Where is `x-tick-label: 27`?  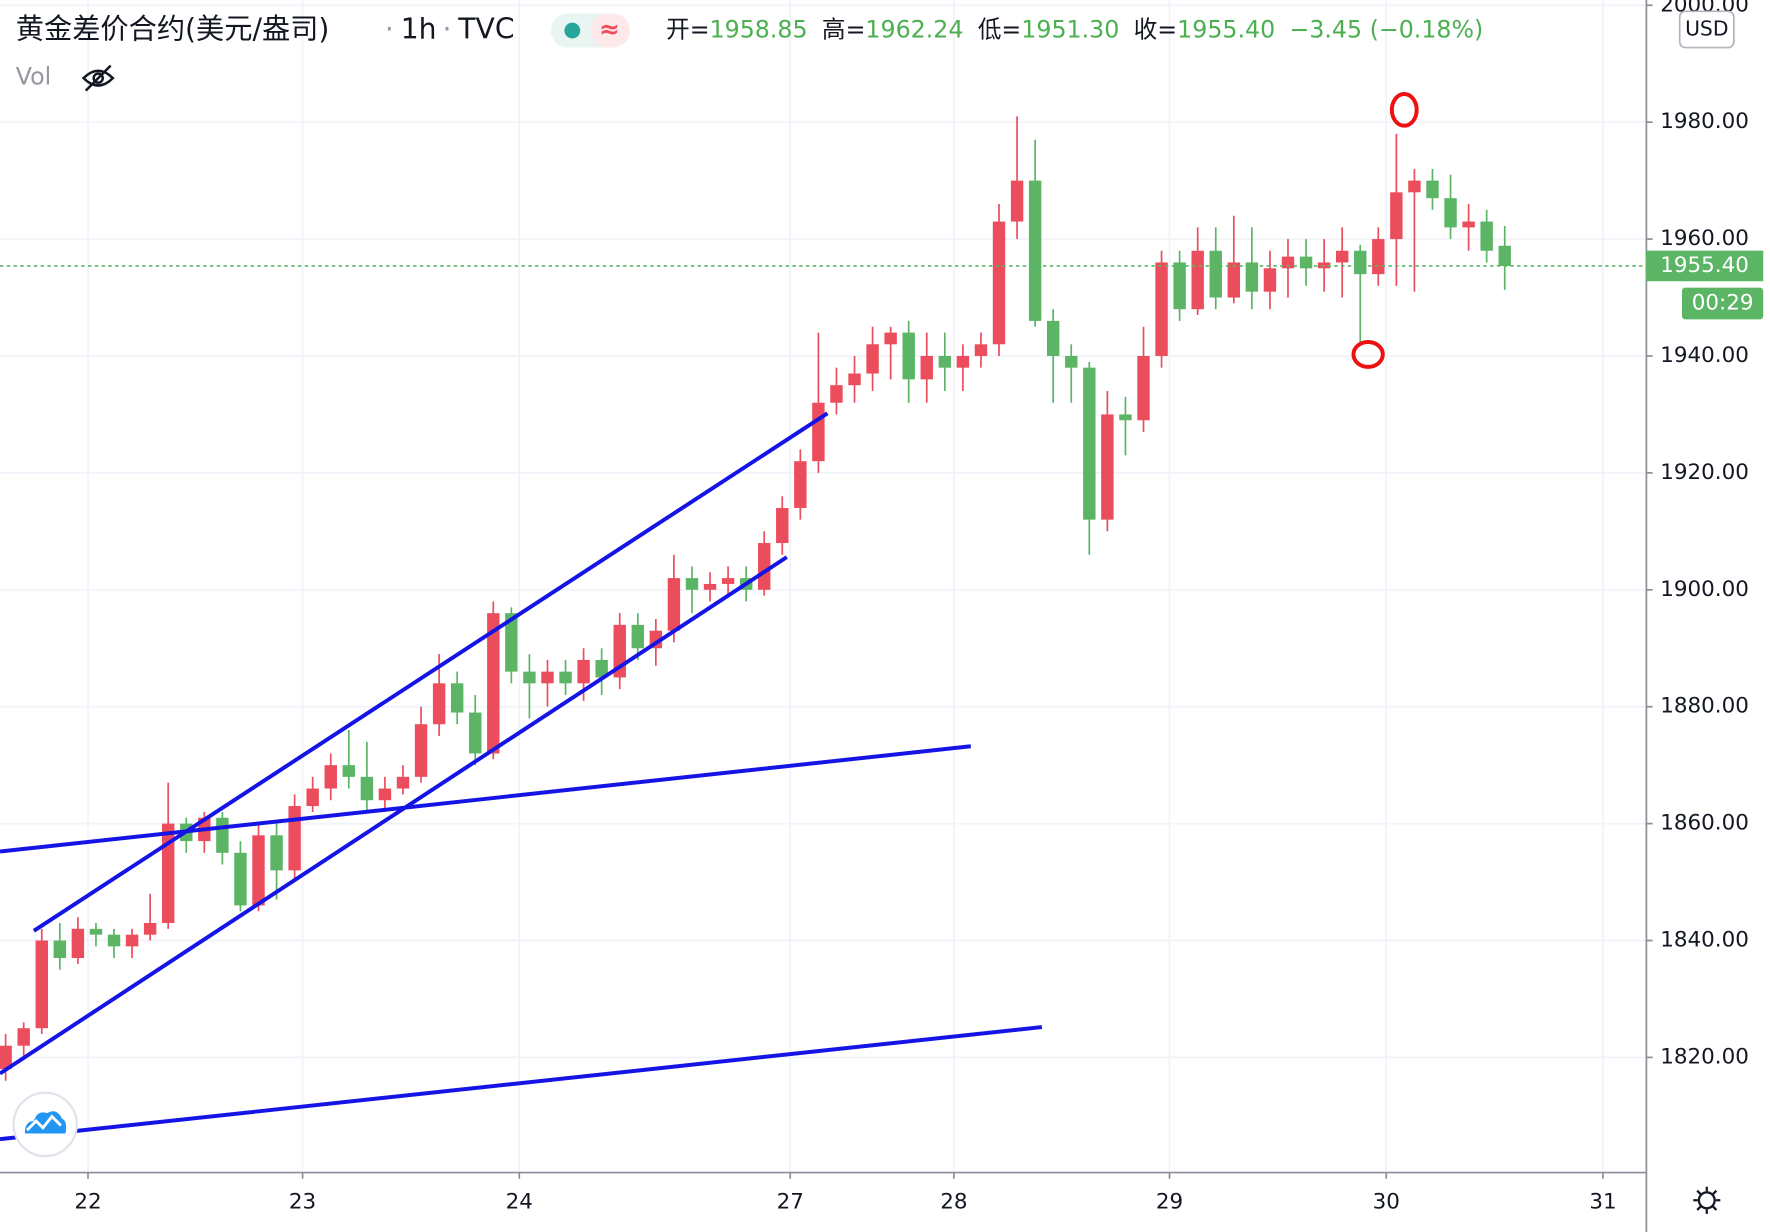 x-tick-label: 27 is located at coordinates (790, 1202).